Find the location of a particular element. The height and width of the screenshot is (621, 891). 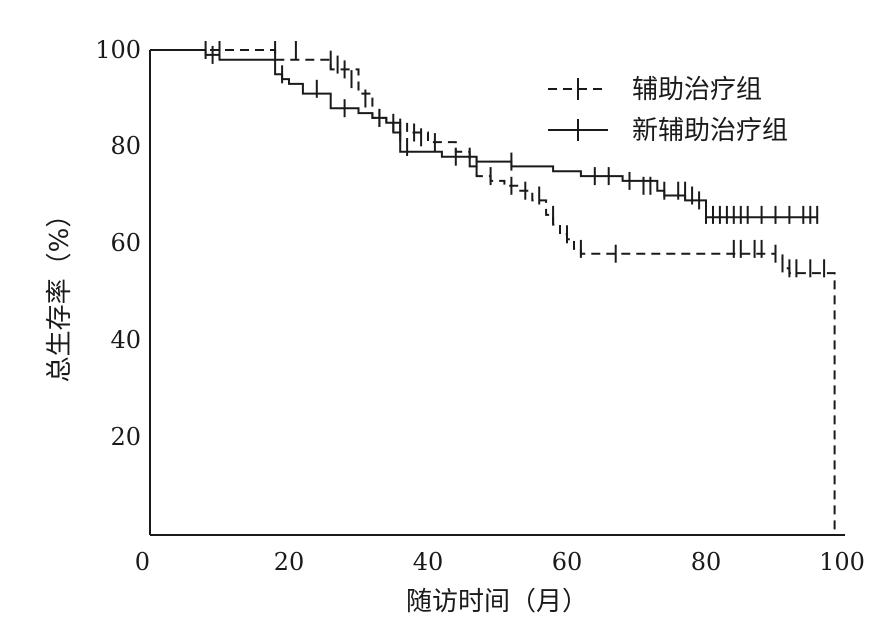

y-tick-label-60: 60 is located at coordinates (125, 243).